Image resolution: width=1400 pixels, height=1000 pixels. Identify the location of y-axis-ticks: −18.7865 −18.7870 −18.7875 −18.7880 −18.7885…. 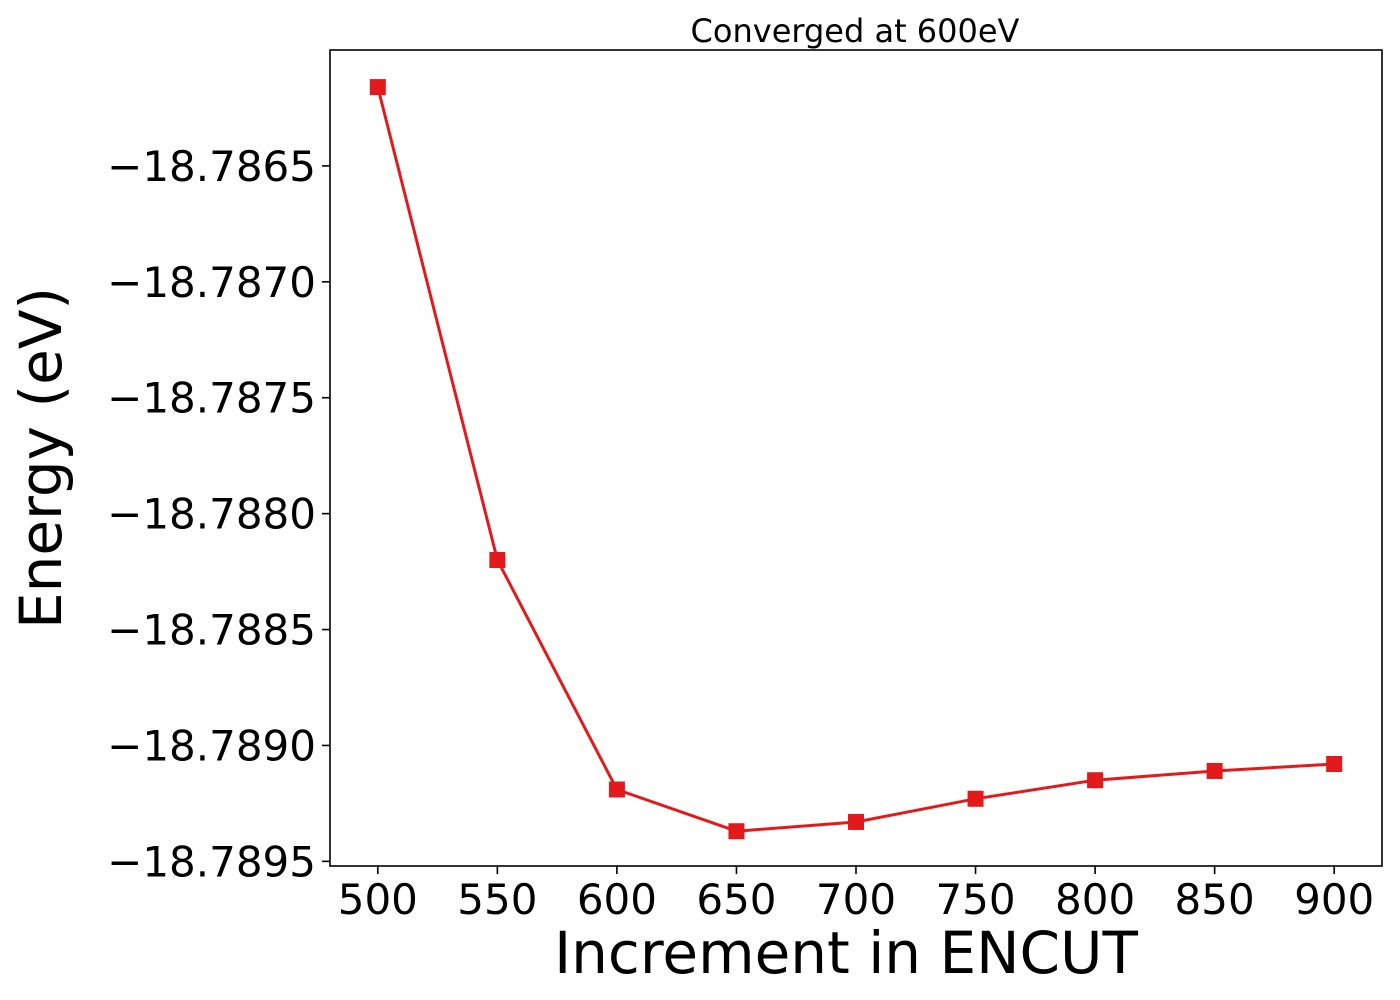
(218, 514).